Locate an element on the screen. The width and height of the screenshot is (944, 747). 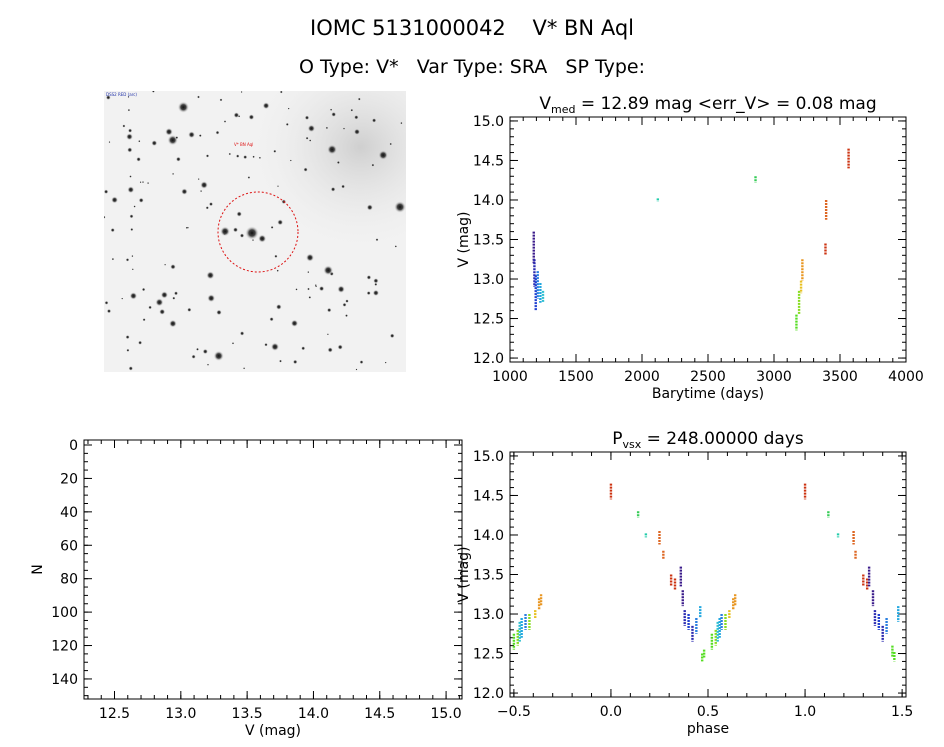
y-tick-label: 15.0 is located at coordinates (488, 457).